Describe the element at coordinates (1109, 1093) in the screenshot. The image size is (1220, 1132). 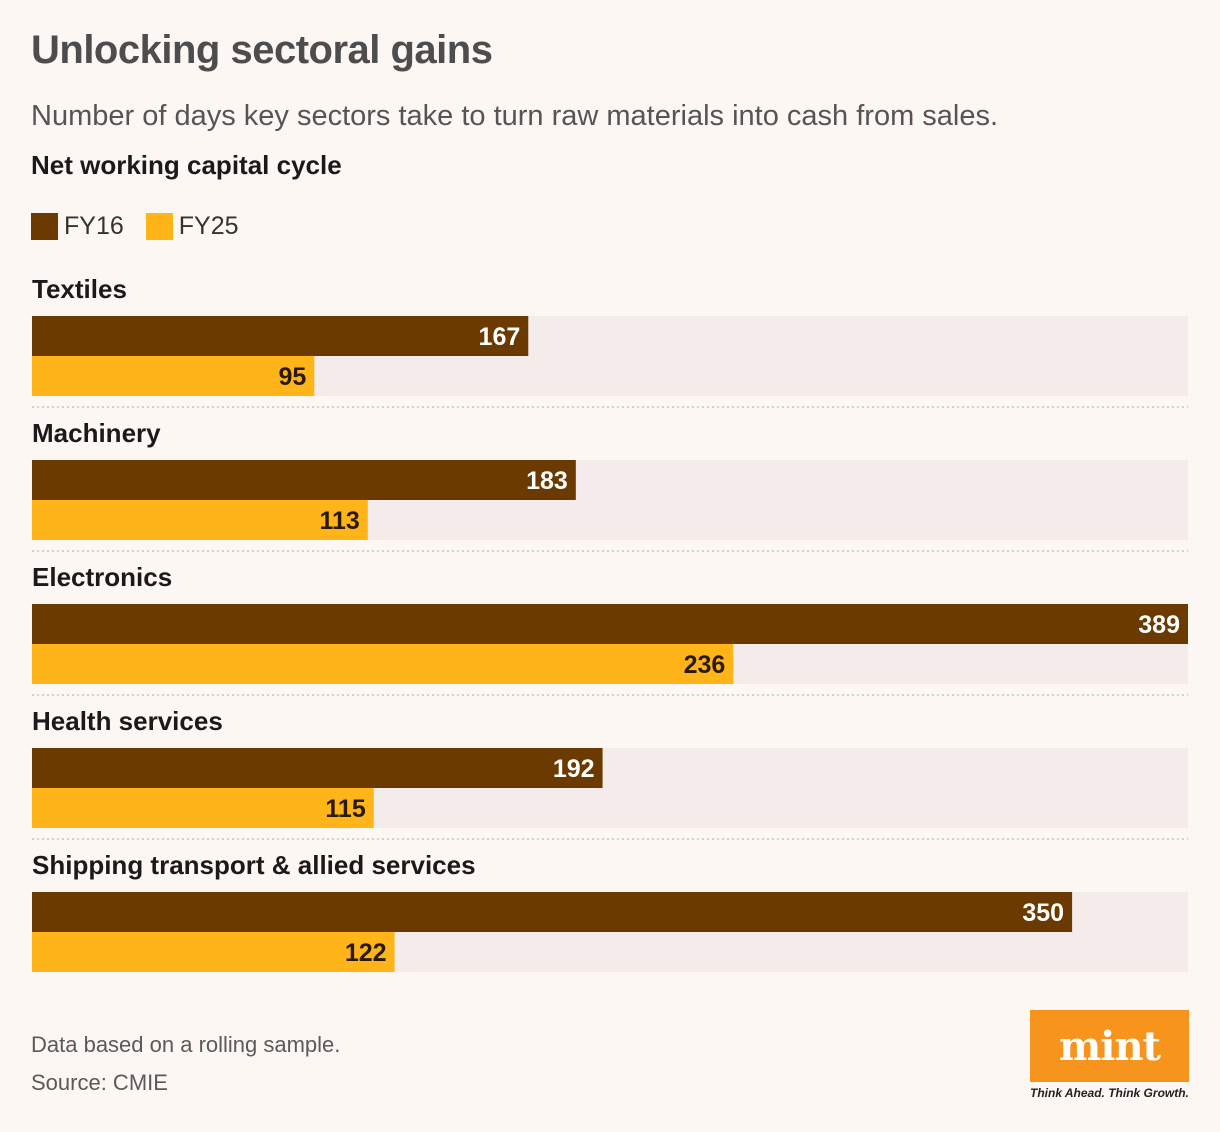
I see `logo-tagline: Think Ahead. Think Growth.` at that location.